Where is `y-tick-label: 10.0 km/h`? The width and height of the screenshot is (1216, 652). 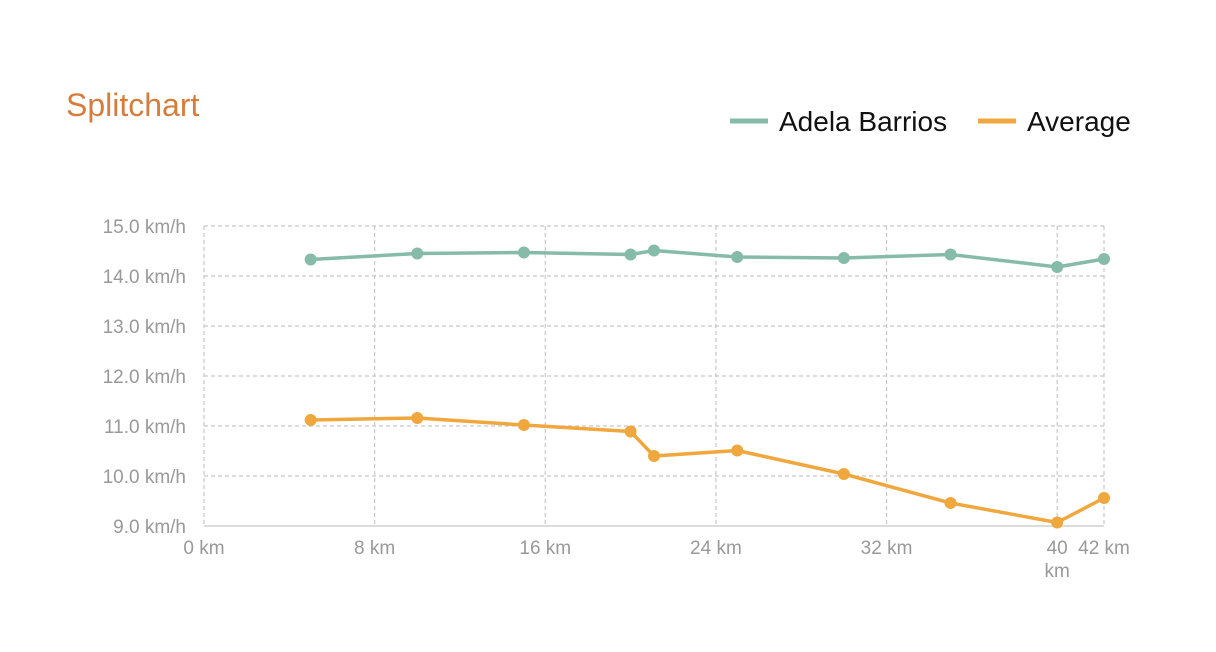 y-tick-label: 10.0 km/h is located at coordinates (144, 477).